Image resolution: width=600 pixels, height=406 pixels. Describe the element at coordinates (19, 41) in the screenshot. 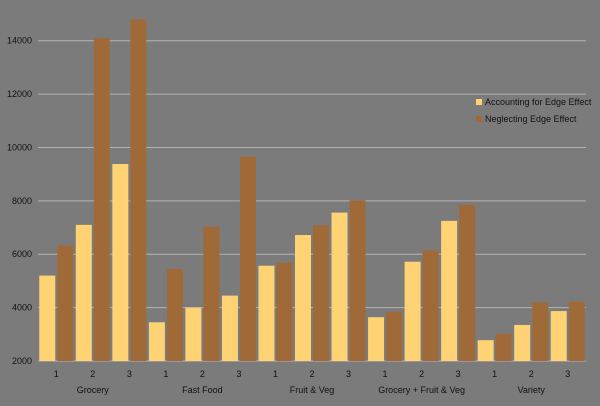

I see `y-tick-label: 14000` at that location.